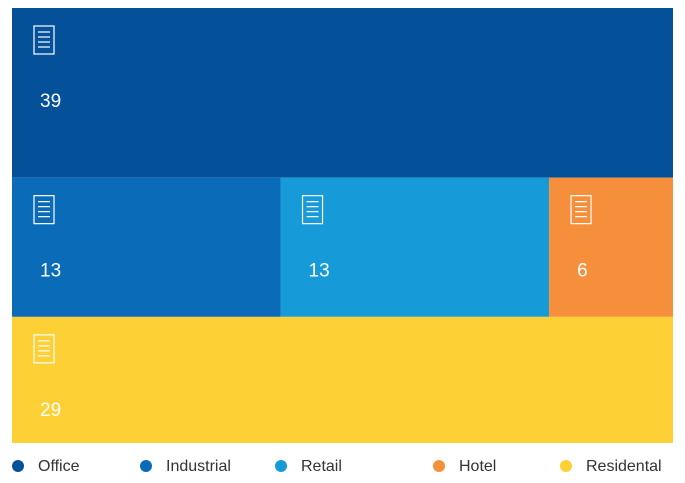 Image resolution: width=685 pixels, height=483 pixels. What do you see at coordinates (59, 466) in the screenshot?
I see `legend-label: Office` at bounding box center [59, 466].